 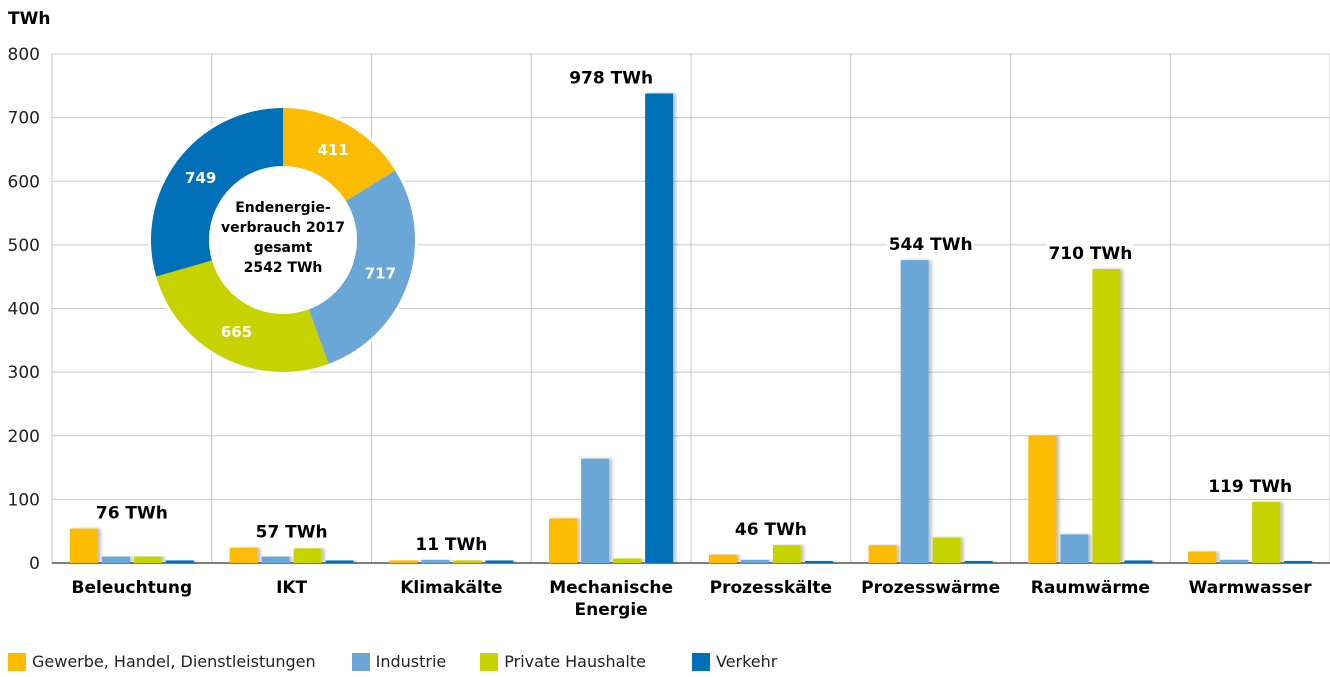 I want to click on y-tick-label: 200, so click(x=24, y=437).